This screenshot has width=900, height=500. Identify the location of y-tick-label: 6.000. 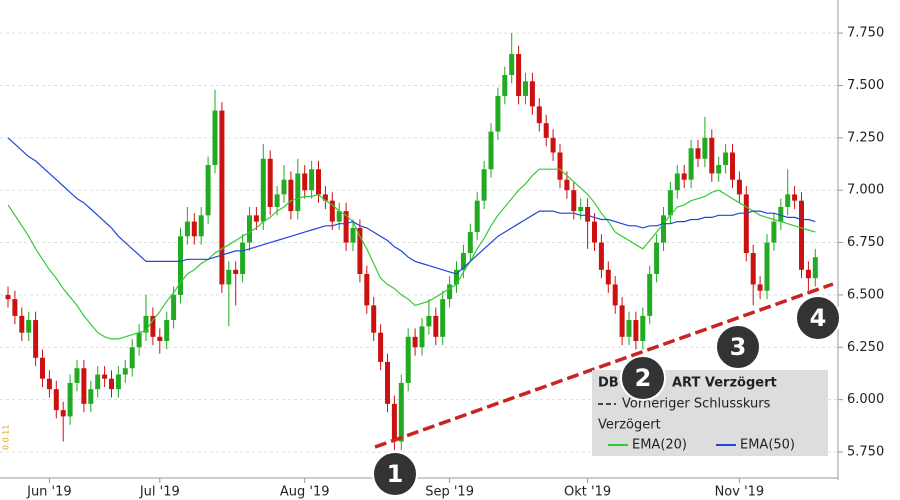
(865, 399).